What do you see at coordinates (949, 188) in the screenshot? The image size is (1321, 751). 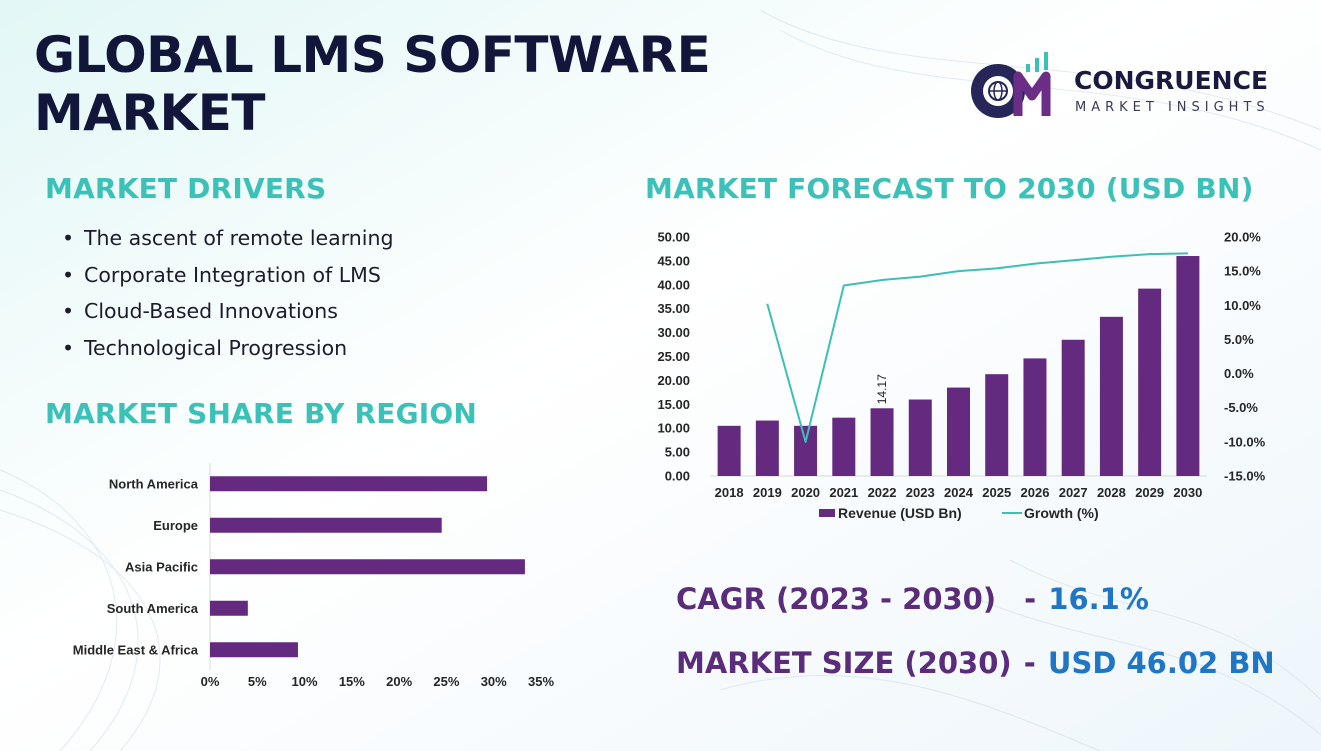 I see `market-forecast-title: MARKET FORECAST TO 2030 (USD BN)` at bounding box center [949, 188].